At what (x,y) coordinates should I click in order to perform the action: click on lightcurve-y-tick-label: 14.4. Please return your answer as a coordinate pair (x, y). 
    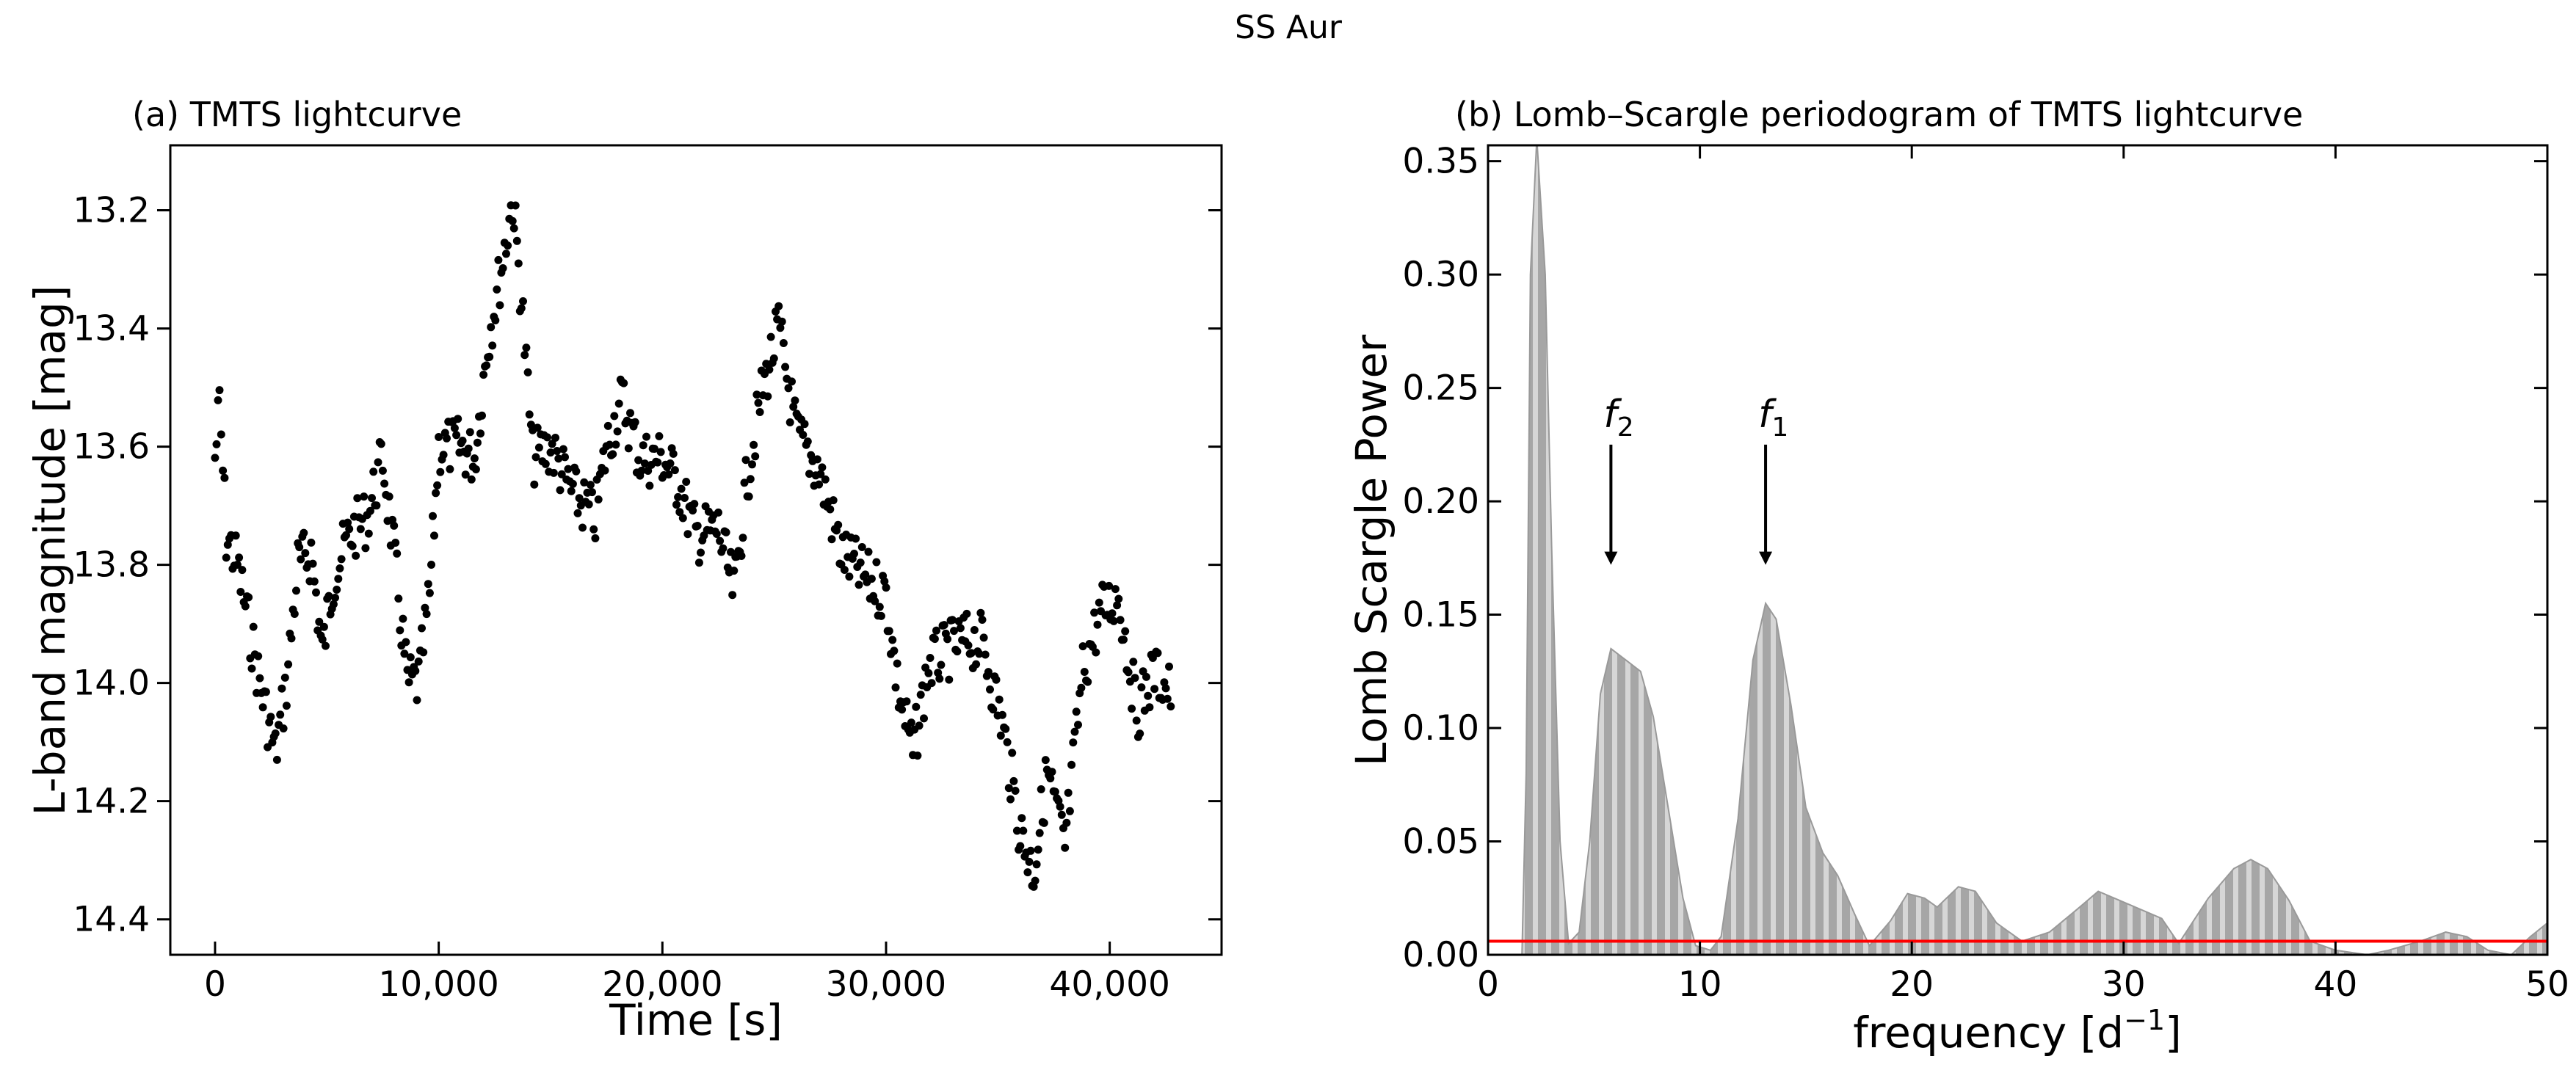
    Looking at the image, I should click on (112, 920).